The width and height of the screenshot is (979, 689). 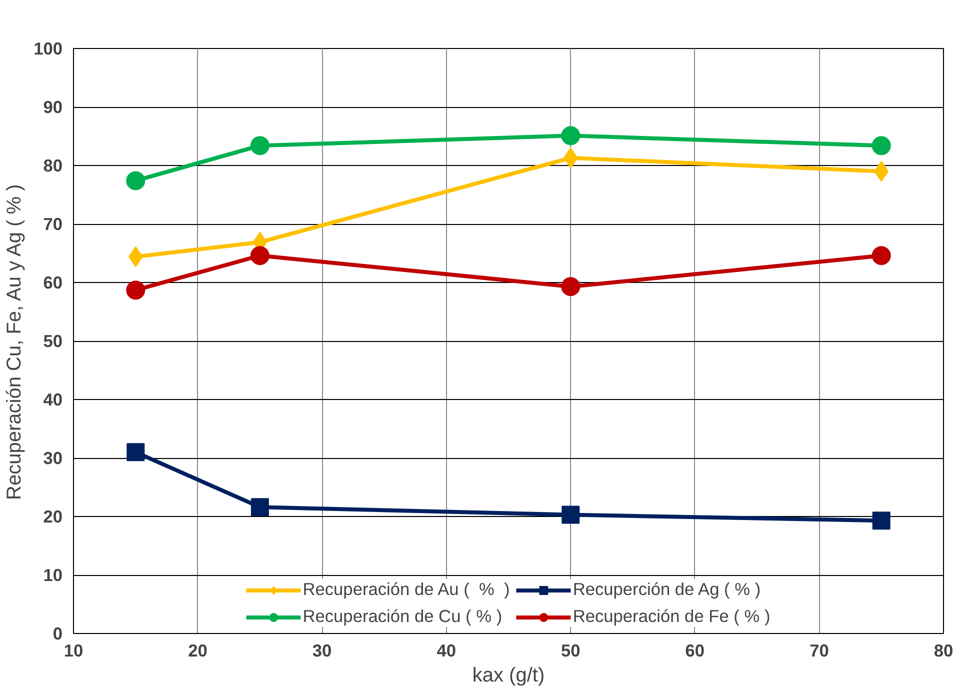 I want to click on x-axis-title: kax (g/t), so click(x=508, y=675).